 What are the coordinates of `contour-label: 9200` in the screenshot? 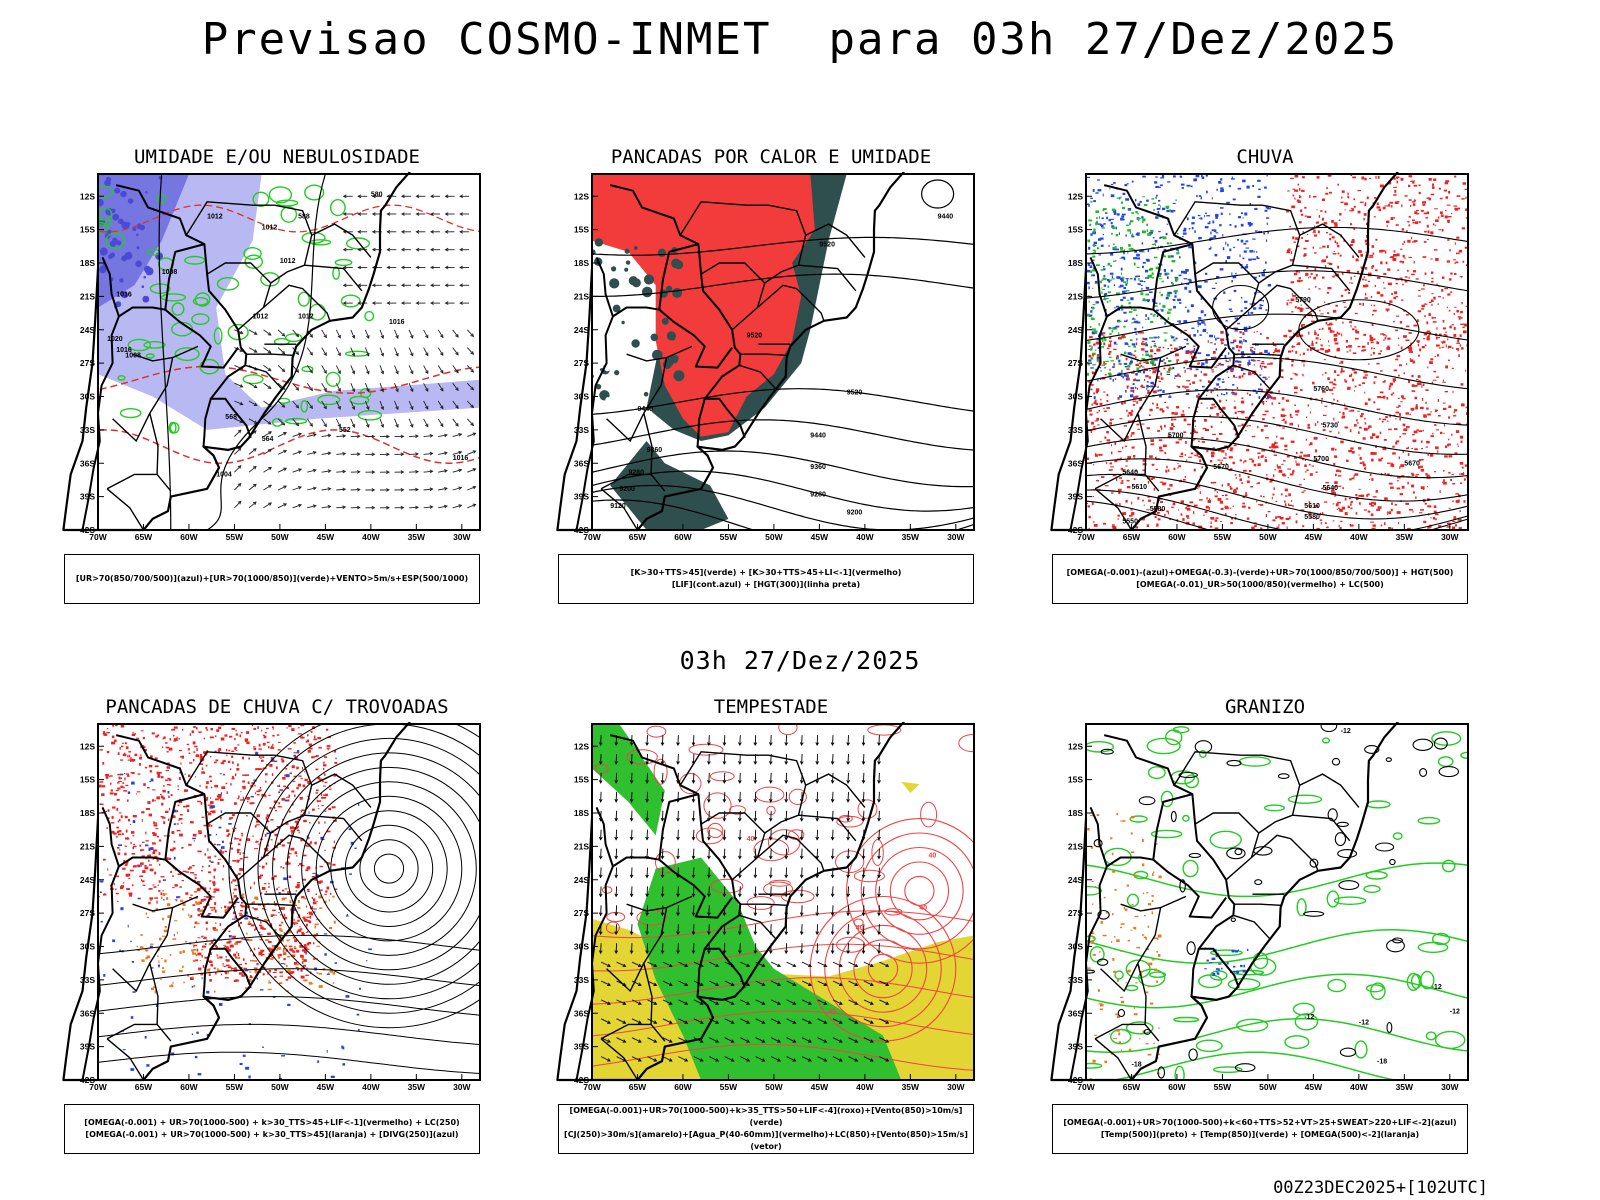 It's located at (855, 512).